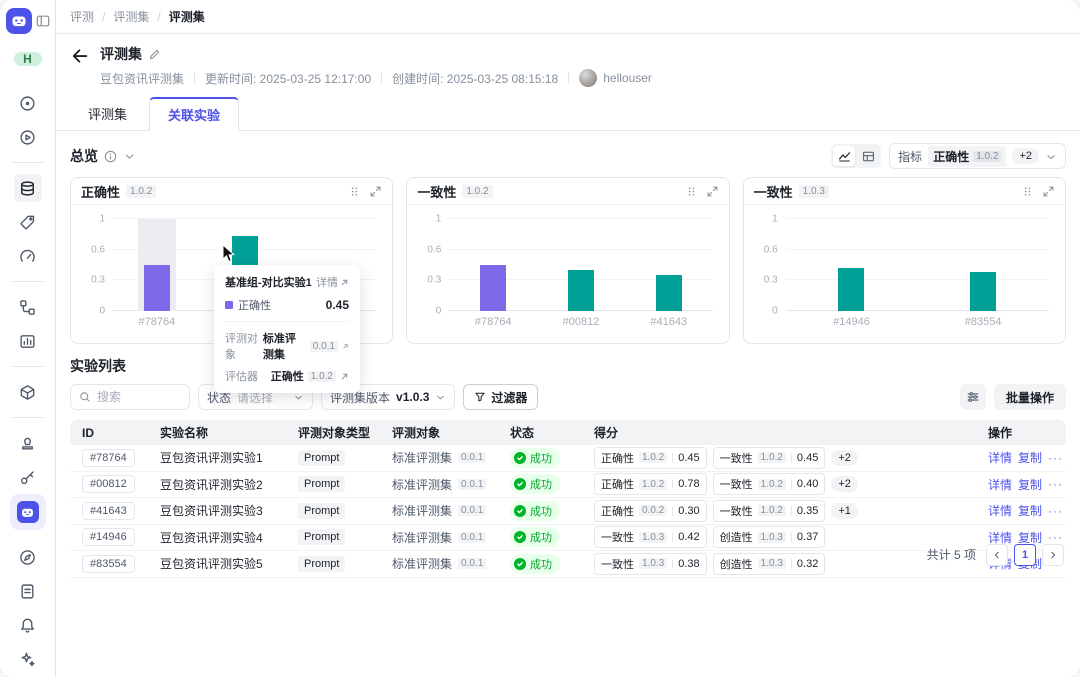 The image size is (1080, 677). I want to click on bell-icon, so click(28, 625).